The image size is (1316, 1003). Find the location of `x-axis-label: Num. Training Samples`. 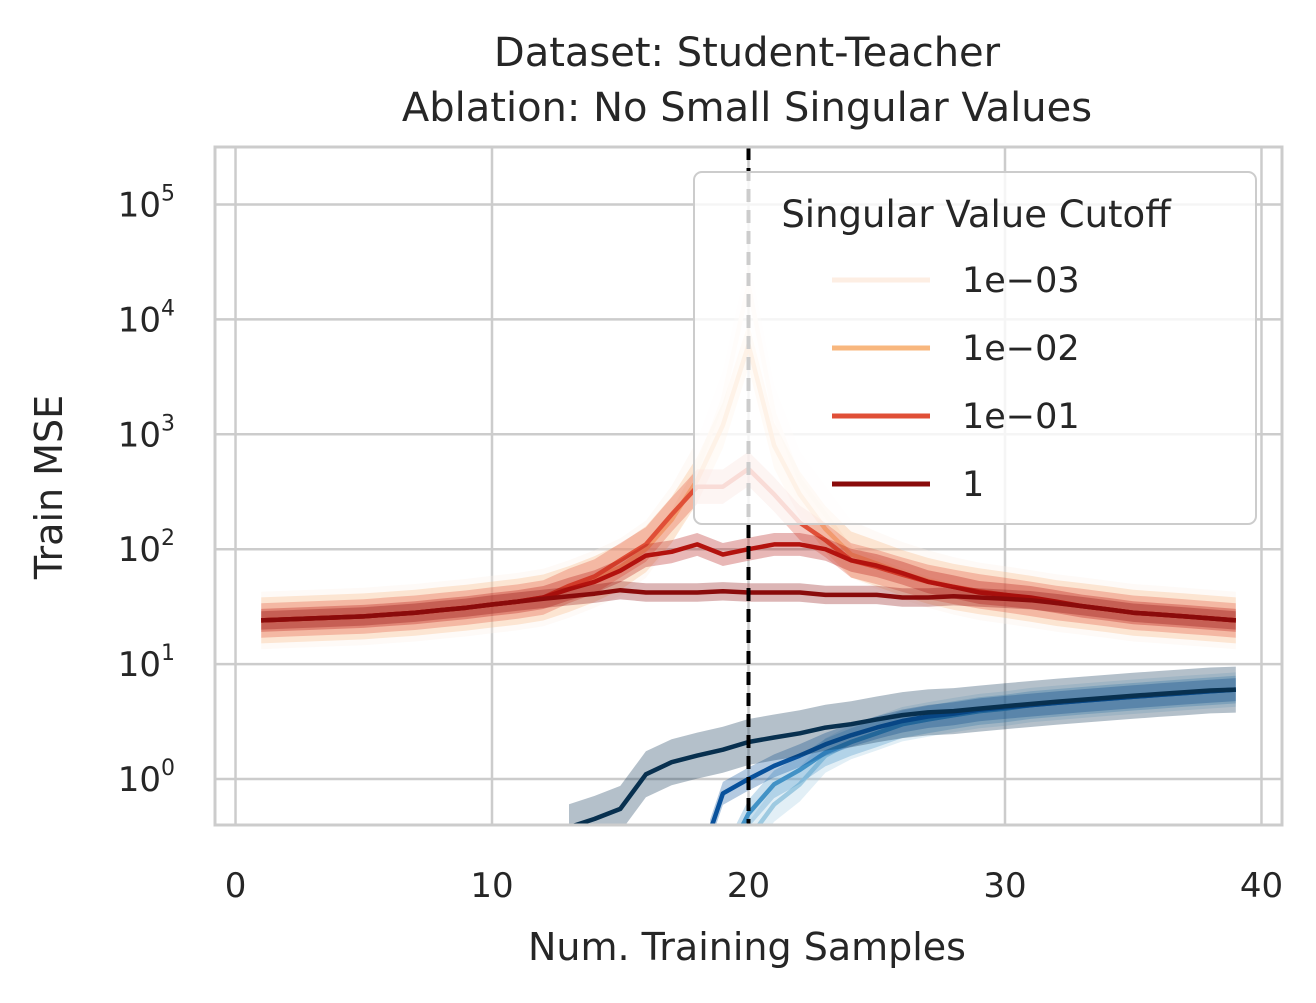

x-axis-label: Num. Training Samples is located at coordinates (747, 947).